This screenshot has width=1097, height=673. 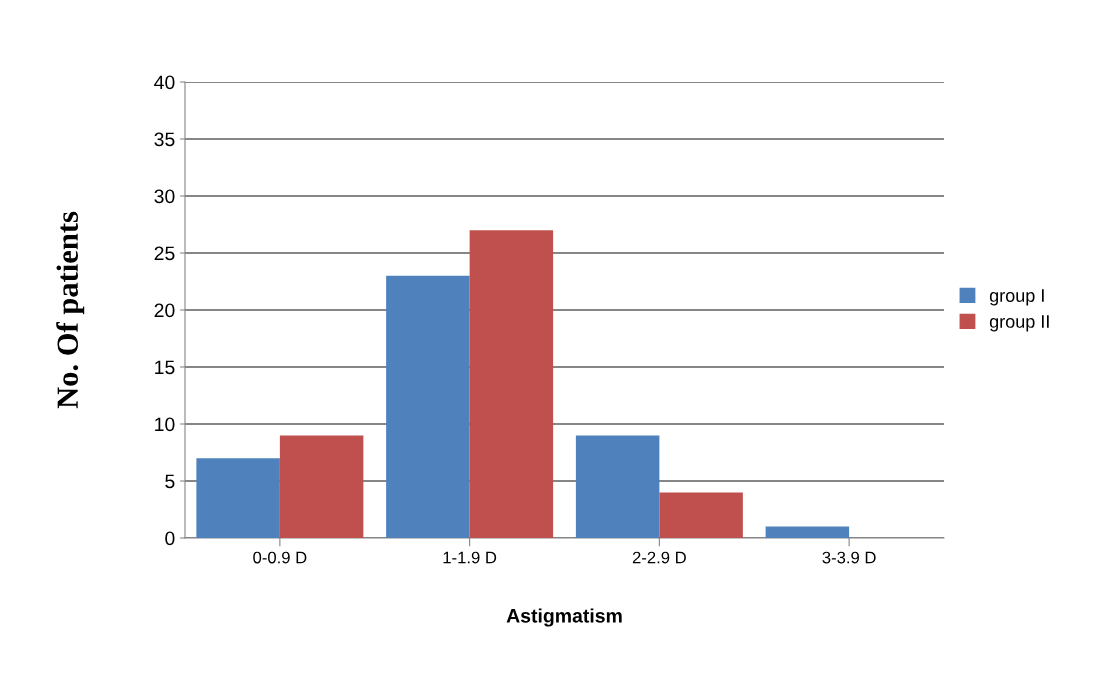 I want to click on y-tick-label: 30, so click(x=164, y=196).